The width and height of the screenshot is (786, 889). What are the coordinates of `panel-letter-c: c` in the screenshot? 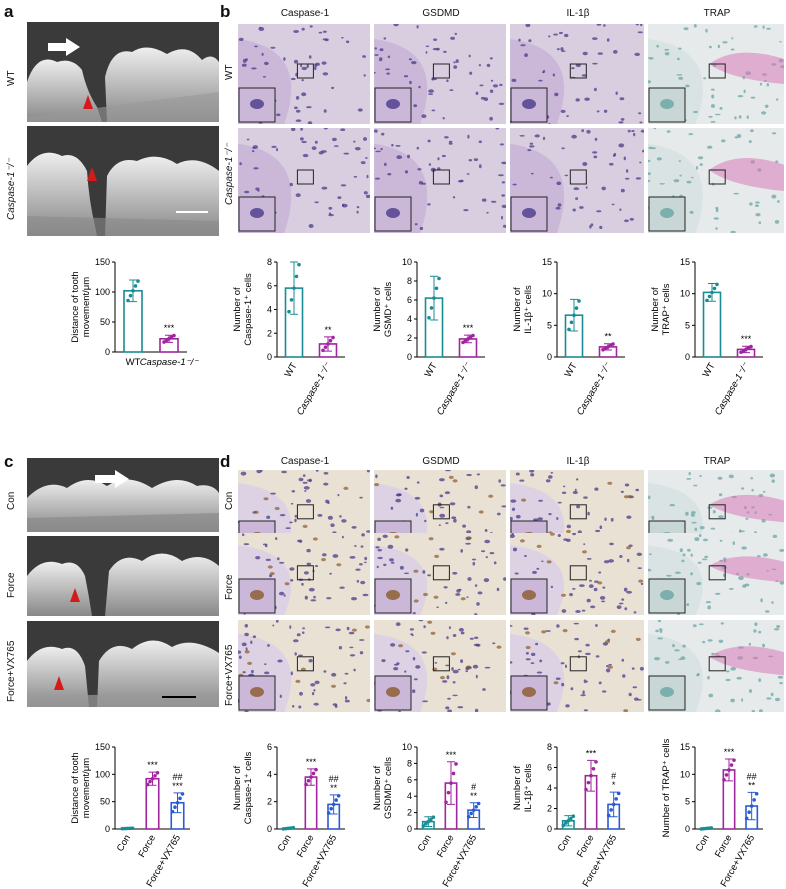 It's located at (9, 461).